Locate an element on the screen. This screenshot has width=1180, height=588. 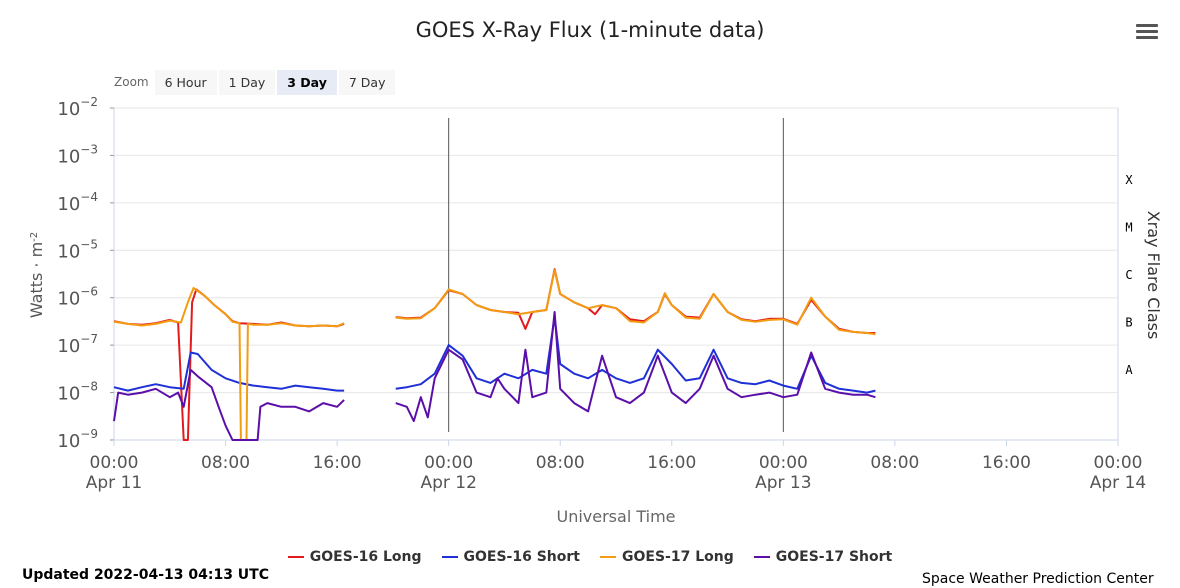
legend-goes16-short: GOES-16 Short is located at coordinates (510, 557).